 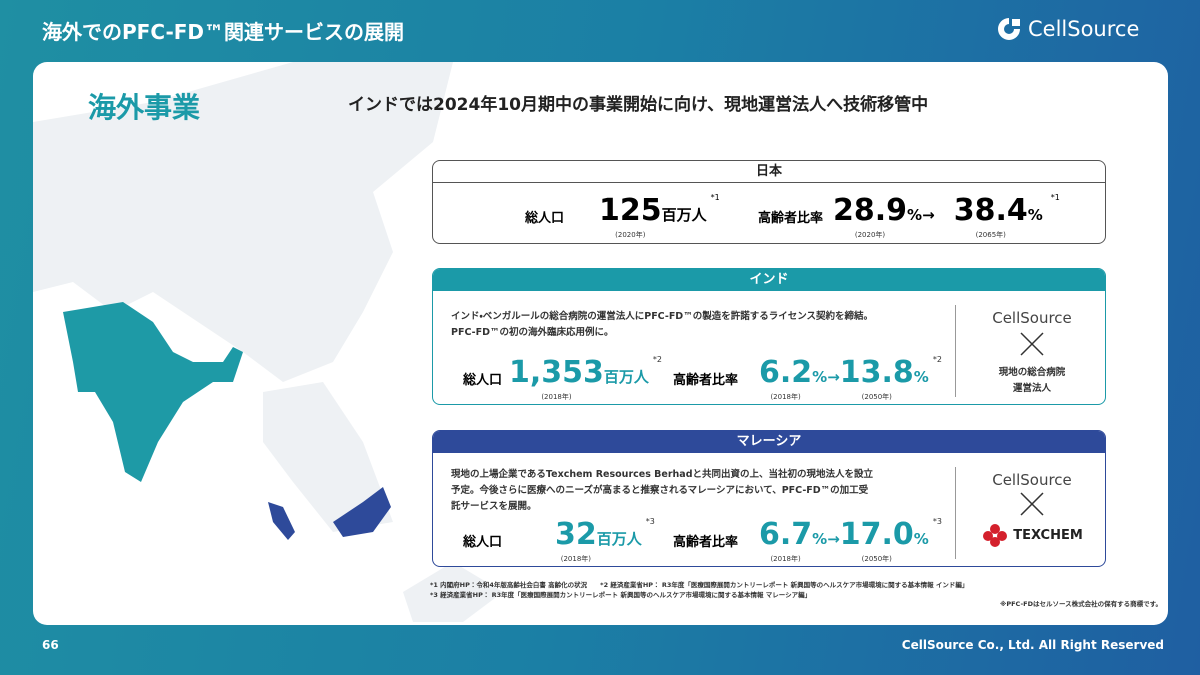 I want to click on value: 28.9, so click(x=870, y=210).